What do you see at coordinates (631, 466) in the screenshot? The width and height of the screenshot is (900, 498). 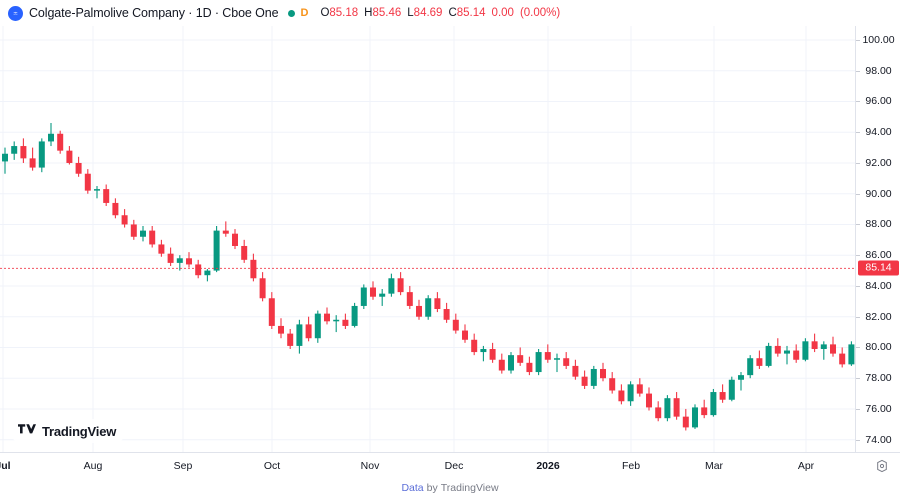 I see `time-tick: Feb` at bounding box center [631, 466].